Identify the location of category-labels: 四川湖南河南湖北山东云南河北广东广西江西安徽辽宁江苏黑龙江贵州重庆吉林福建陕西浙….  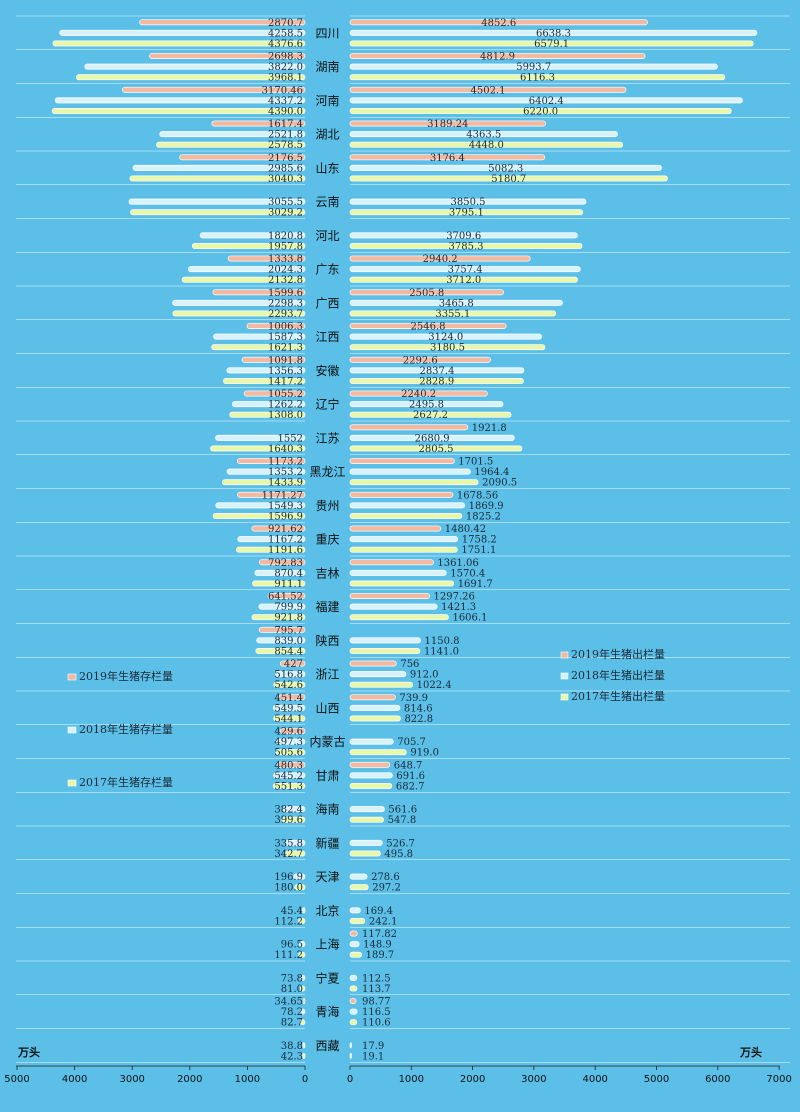
(327, 539).